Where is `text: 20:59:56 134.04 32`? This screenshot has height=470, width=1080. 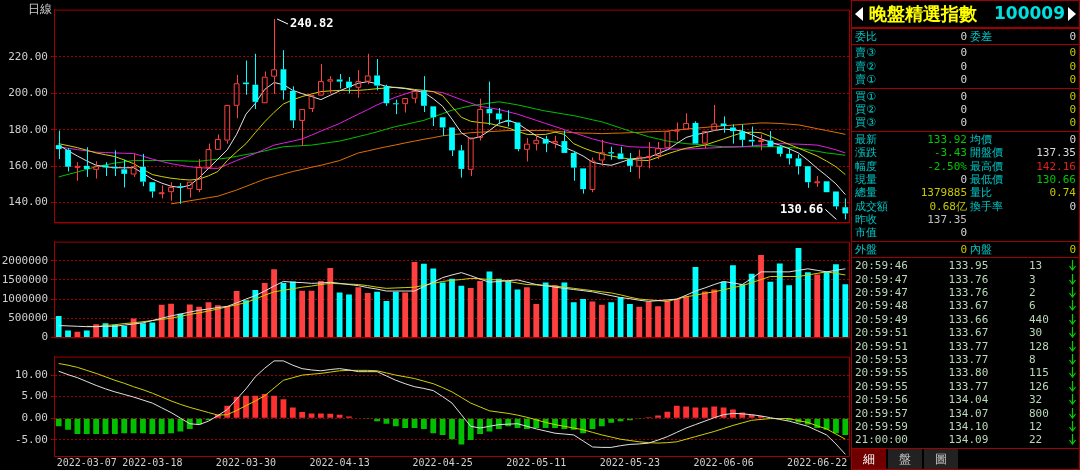
text: 20:59:56 134.04 32 is located at coordinates (949, 400).